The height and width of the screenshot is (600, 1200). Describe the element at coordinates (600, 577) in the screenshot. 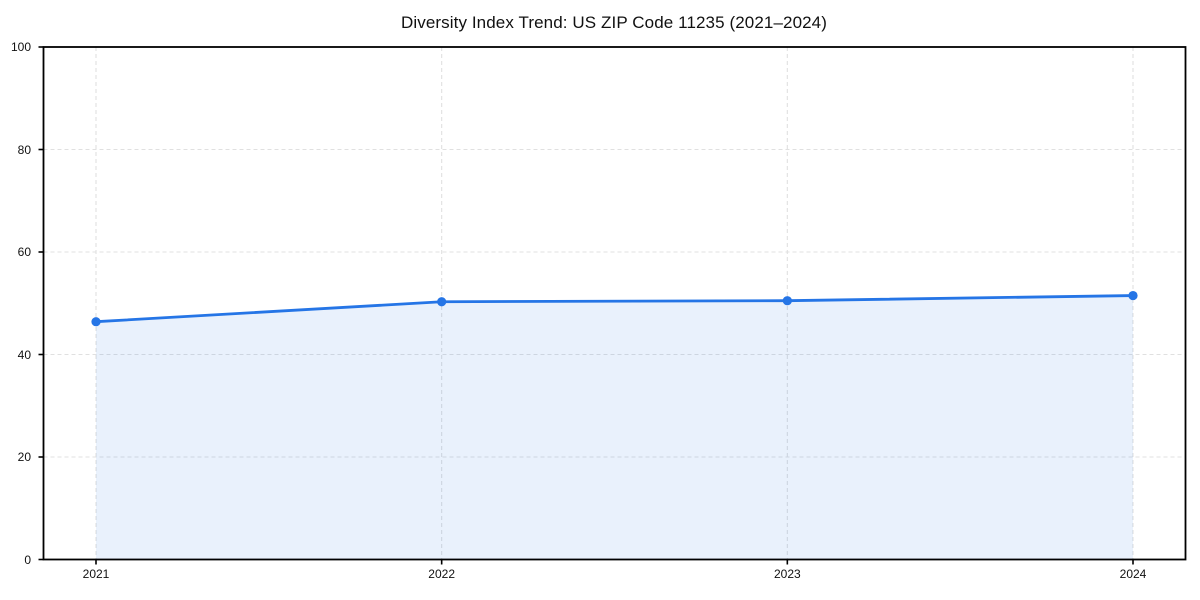

I see `x-axis-tick-labels: 2021 2022 2023 2024` at that location.